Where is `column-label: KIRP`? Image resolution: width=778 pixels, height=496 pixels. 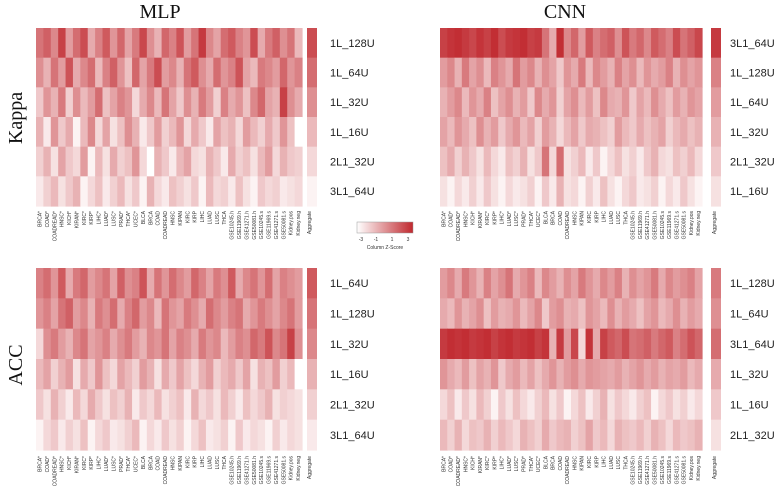 column-label: KIRP is located at coordinates (597, 461).